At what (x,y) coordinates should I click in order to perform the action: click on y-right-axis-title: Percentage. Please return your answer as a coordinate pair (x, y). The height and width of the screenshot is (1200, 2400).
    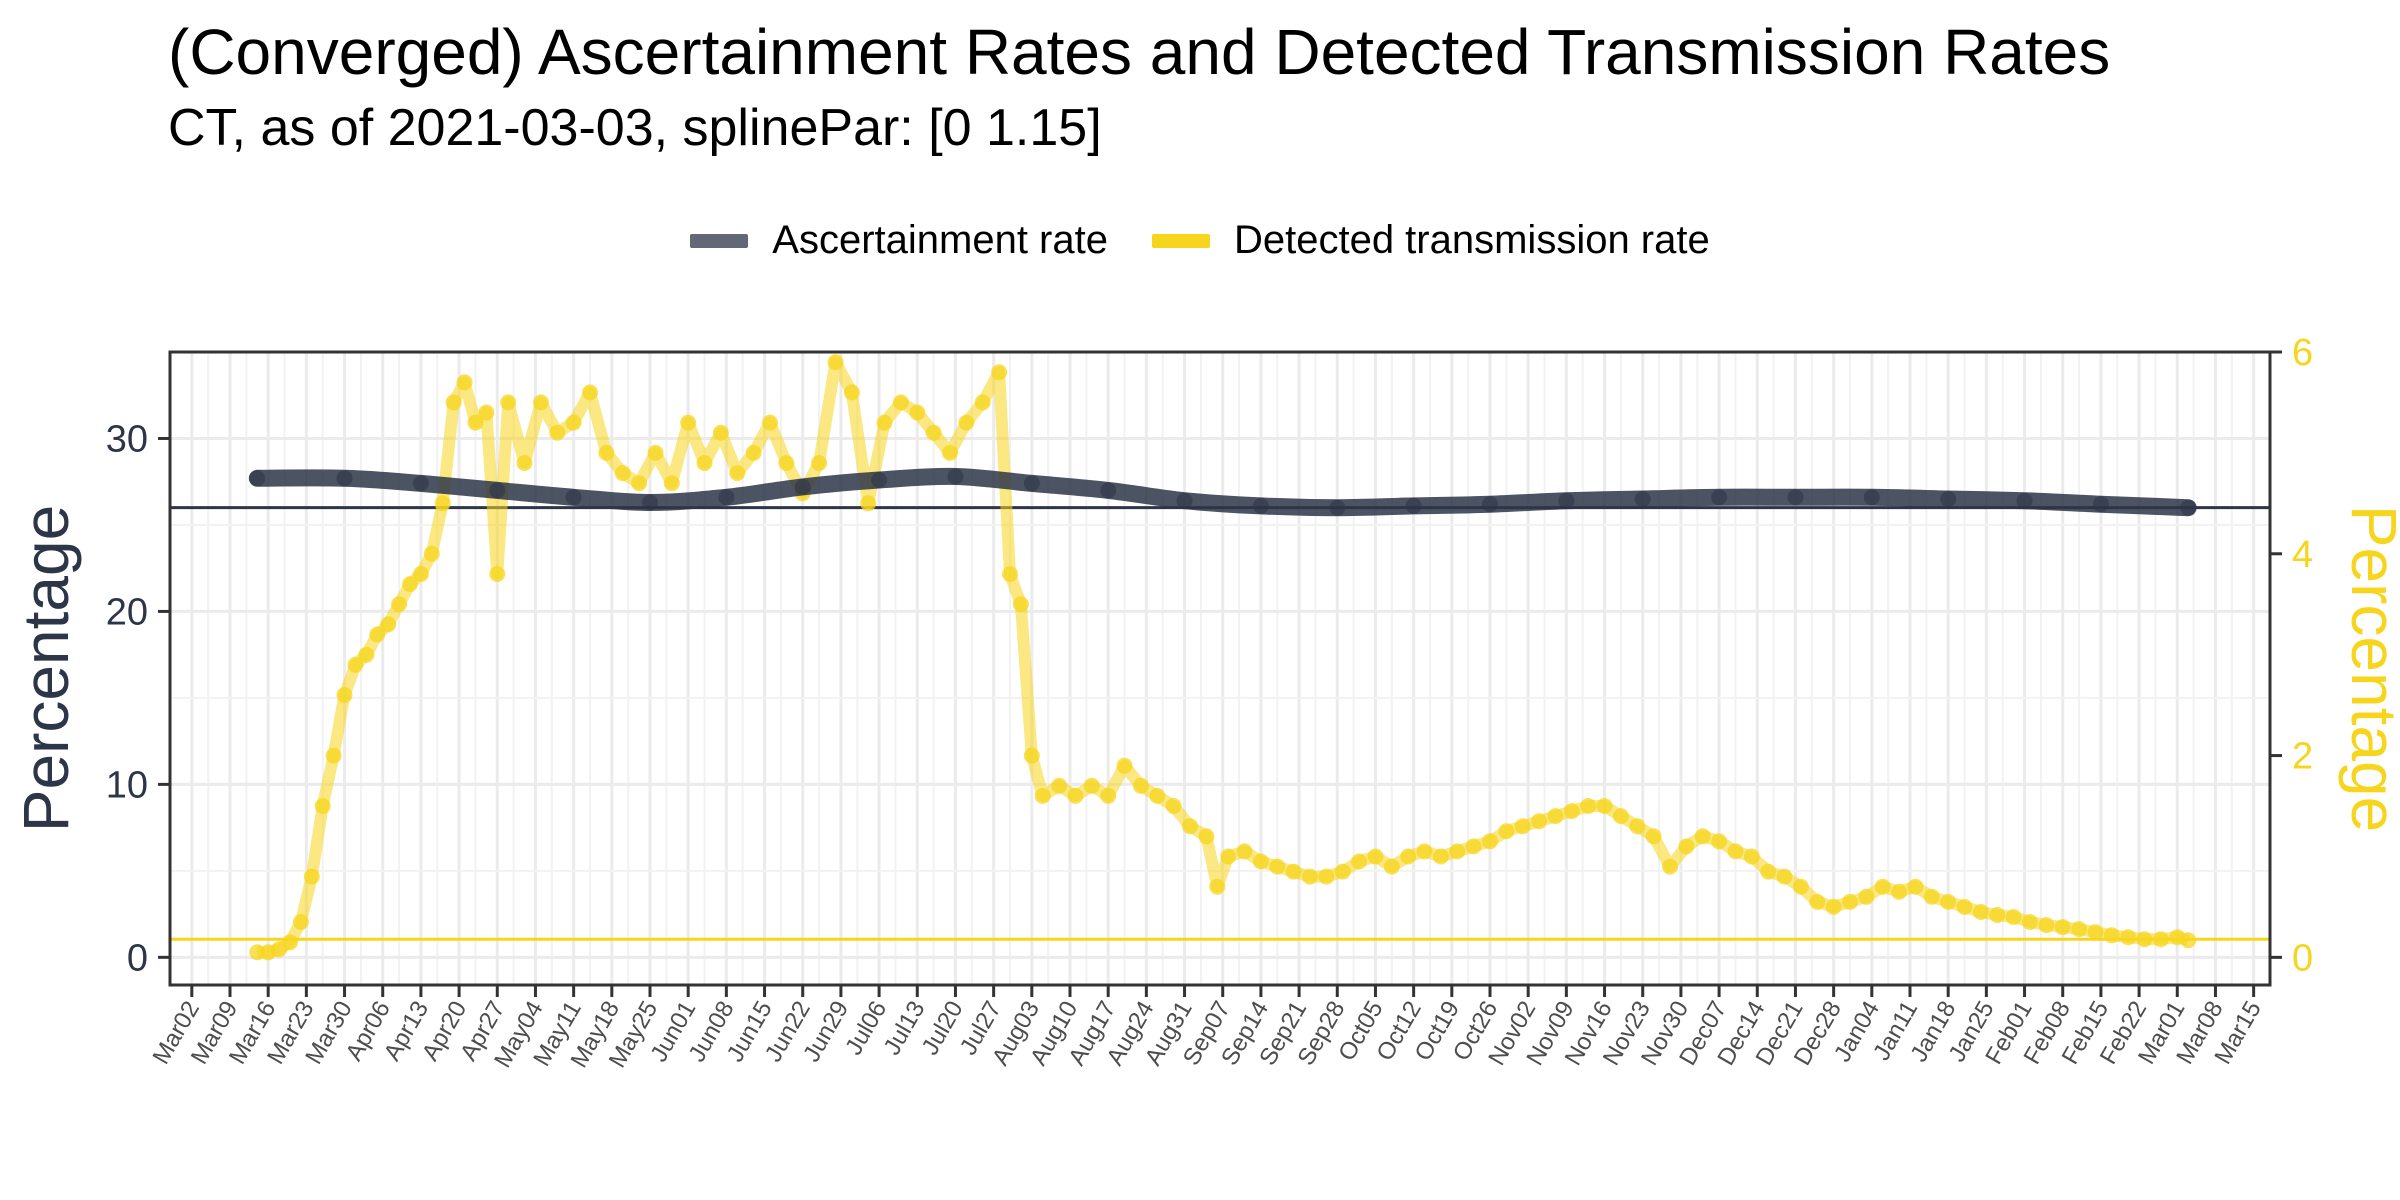
    Looking at the image, I should click on (2369, 668).